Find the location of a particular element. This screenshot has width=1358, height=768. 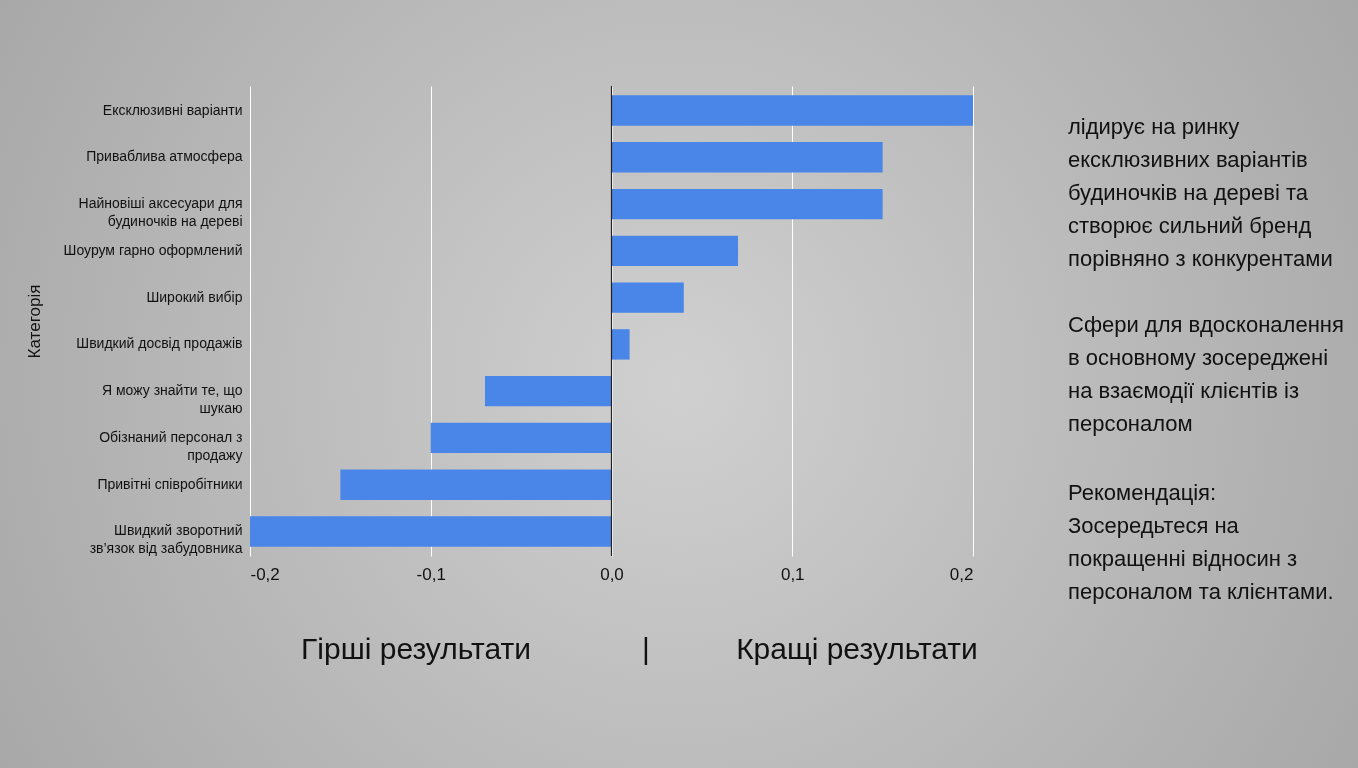

y-tick-label: Обізнаний персонал з продажу is located at coordinates (171, 445).